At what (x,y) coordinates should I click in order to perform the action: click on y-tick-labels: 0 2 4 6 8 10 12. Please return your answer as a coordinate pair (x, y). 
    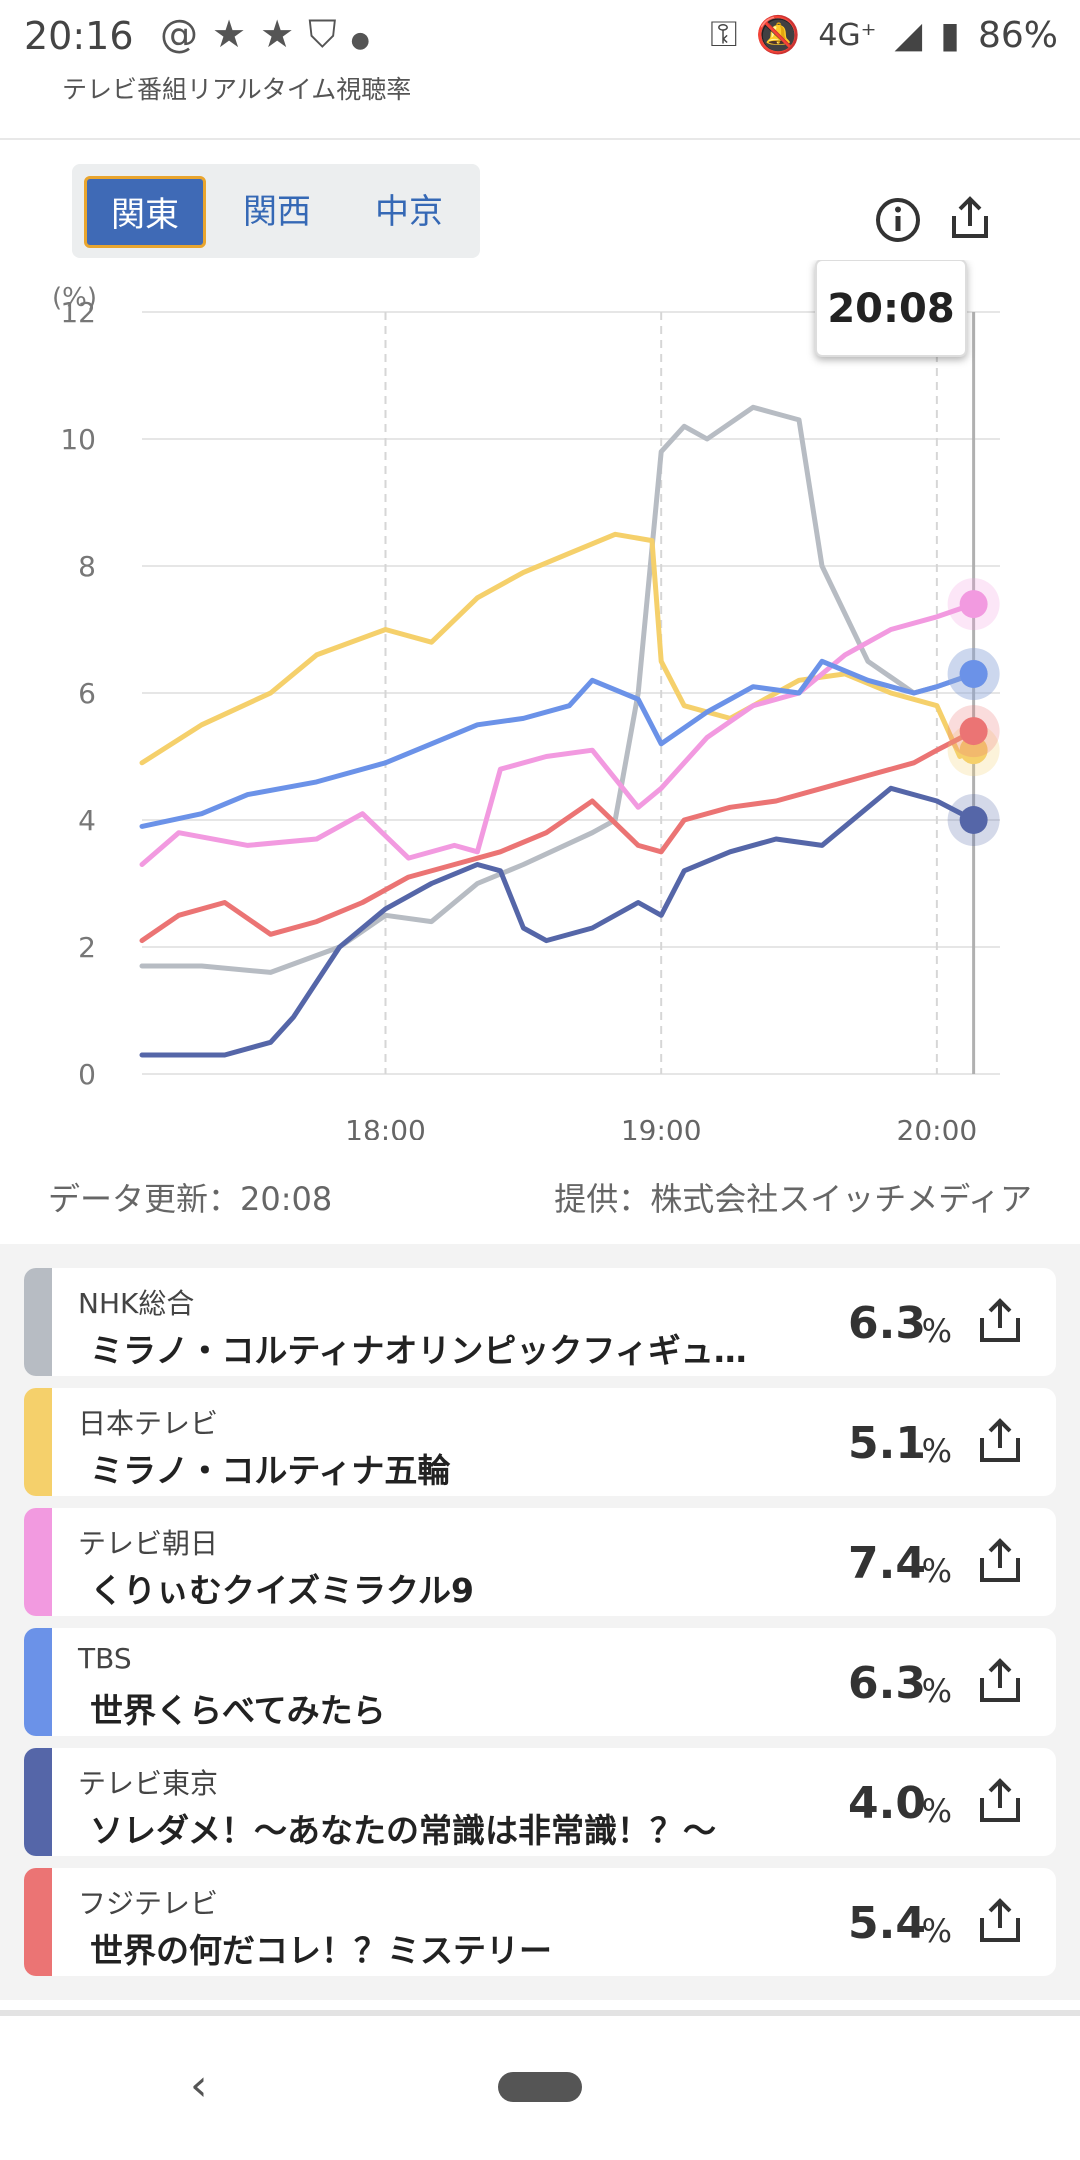
    Looking at the image, I should click on (78, 693).